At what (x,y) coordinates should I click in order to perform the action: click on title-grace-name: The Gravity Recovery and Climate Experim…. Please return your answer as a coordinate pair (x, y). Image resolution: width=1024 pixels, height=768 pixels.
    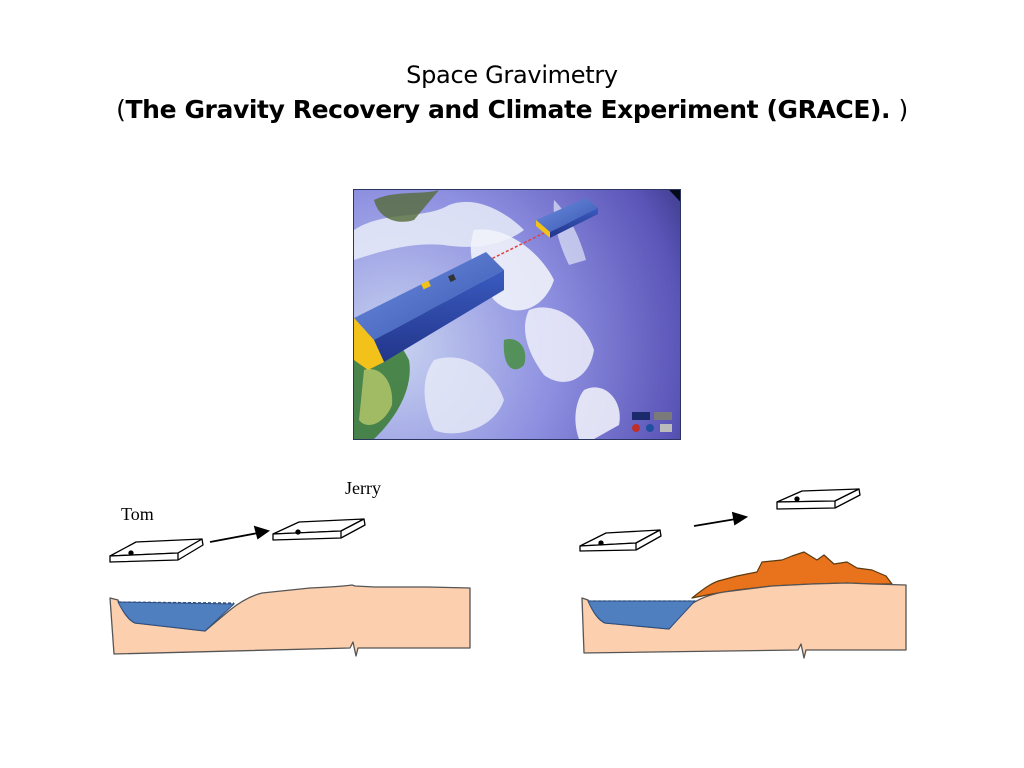
    Looking at the image, I should click on (512, 109).